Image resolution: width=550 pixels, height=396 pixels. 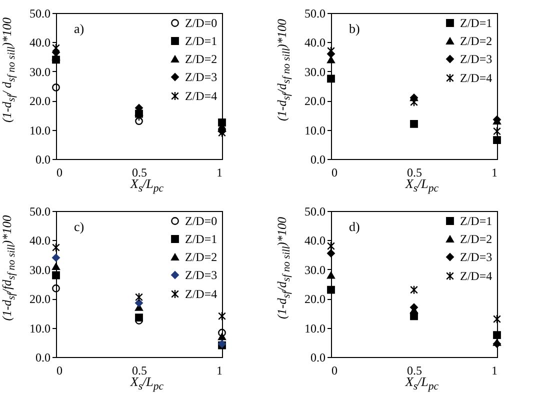 I want to click on annotation: c), so click(x=79, y=226).